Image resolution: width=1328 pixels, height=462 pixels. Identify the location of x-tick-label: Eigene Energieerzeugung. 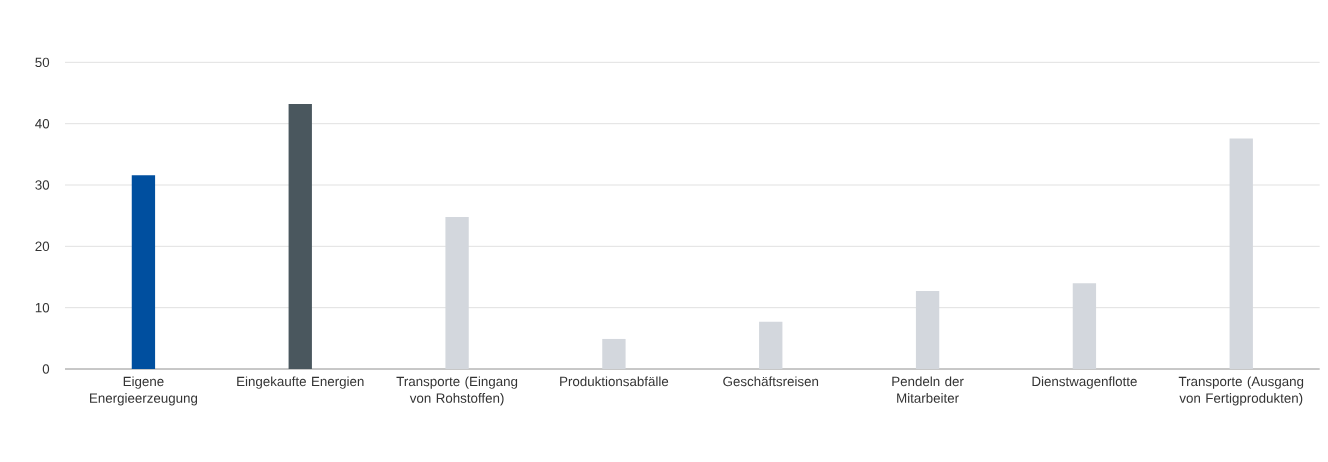
(144, 391).